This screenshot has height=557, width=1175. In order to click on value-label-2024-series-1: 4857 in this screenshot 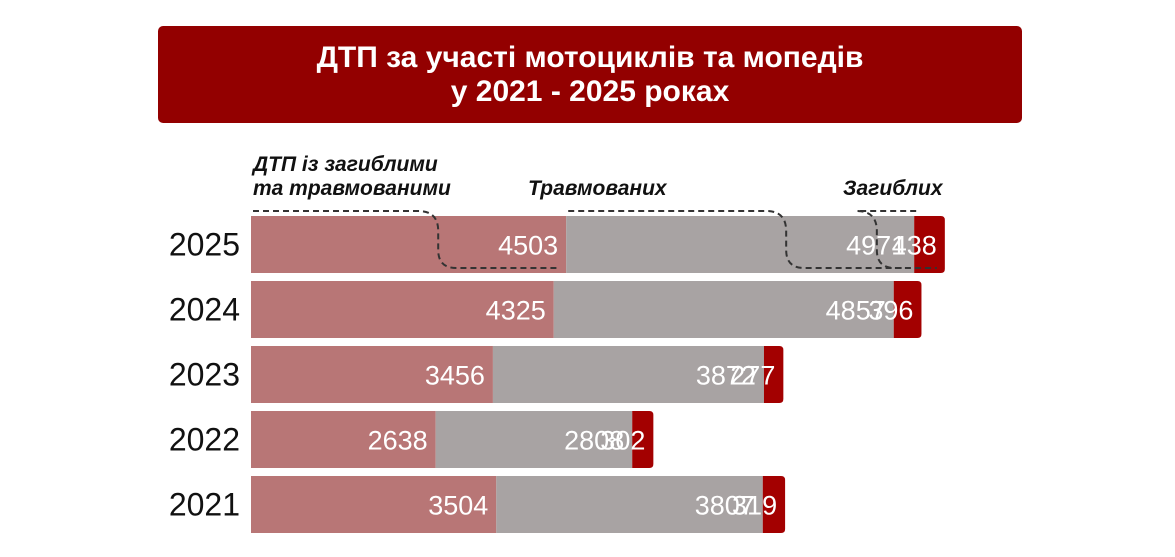, I will do `click(856, 311)`.